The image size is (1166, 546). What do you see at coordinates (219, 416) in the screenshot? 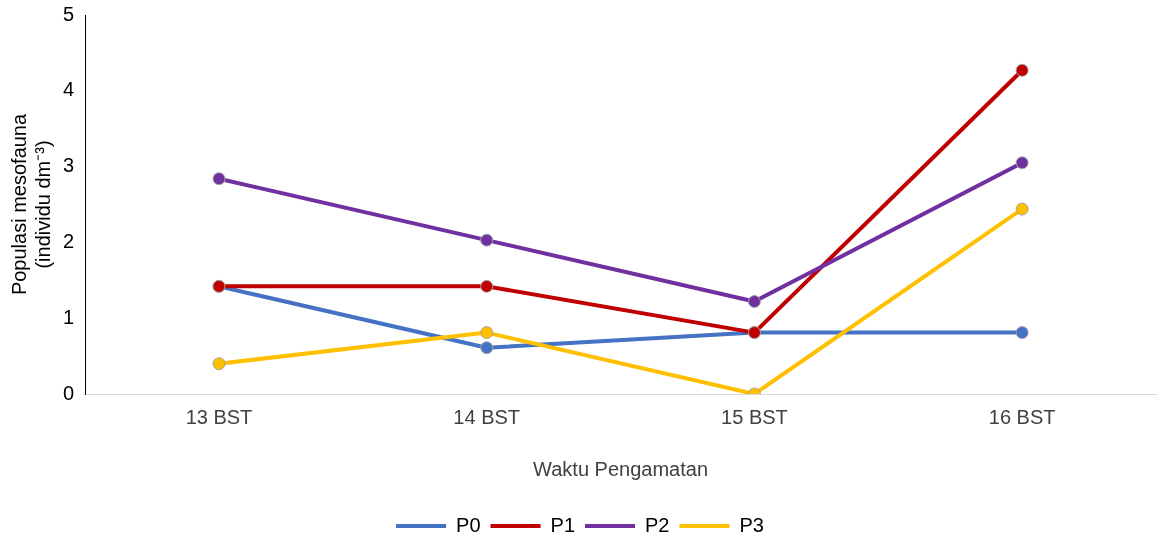
I see `x-tick-label: 13 BST` at bounding box center [219, 416].